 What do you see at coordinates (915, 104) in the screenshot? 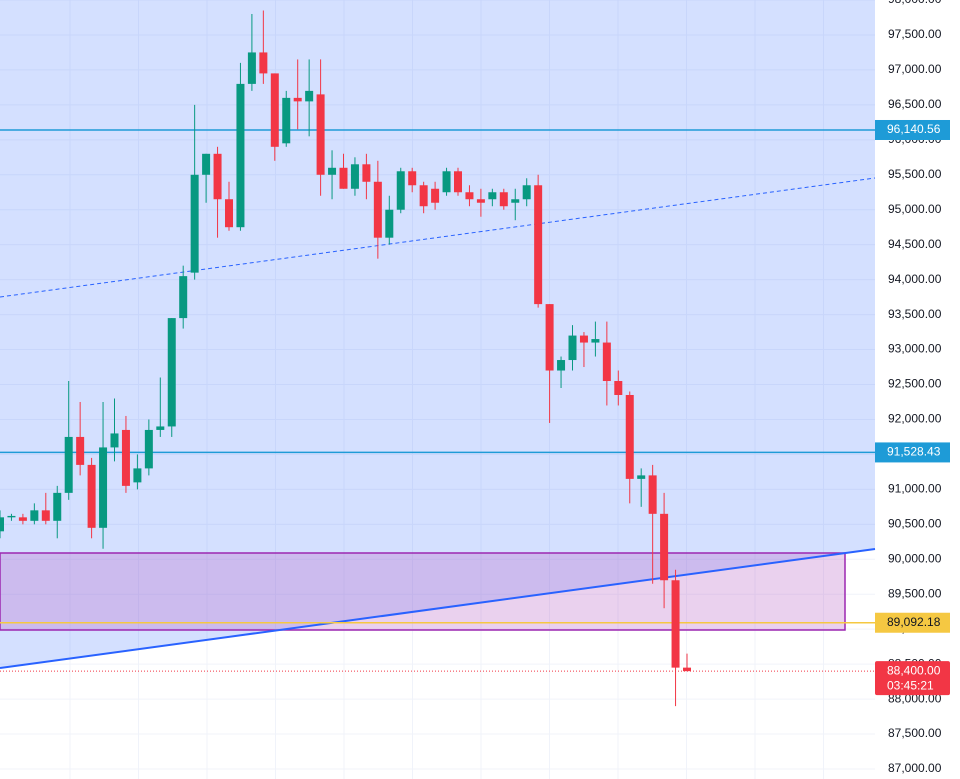
I see `y-tick-label: 96,500.00` at bounding box center [915, 104].